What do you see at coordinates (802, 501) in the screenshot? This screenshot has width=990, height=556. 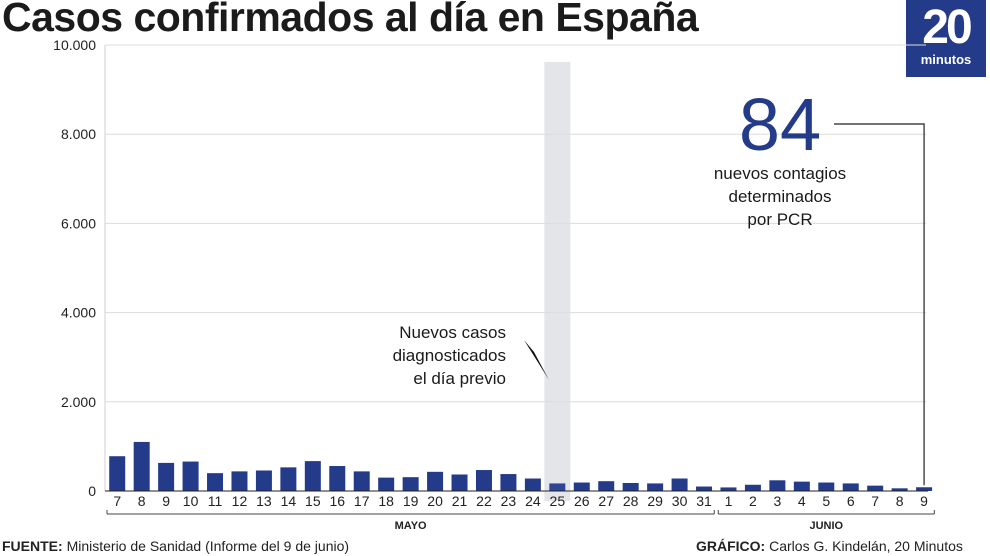 I see `x-tick-label: 4` at bounding box center [802, 501].